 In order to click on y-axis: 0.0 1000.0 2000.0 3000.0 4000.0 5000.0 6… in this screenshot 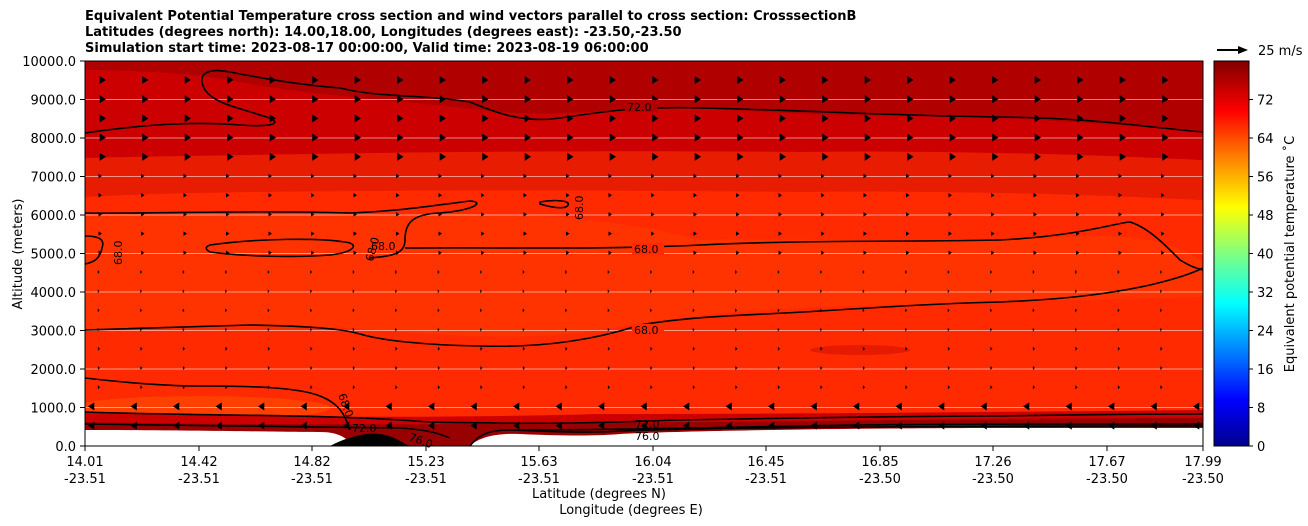, I will do `click(53, 255)`.